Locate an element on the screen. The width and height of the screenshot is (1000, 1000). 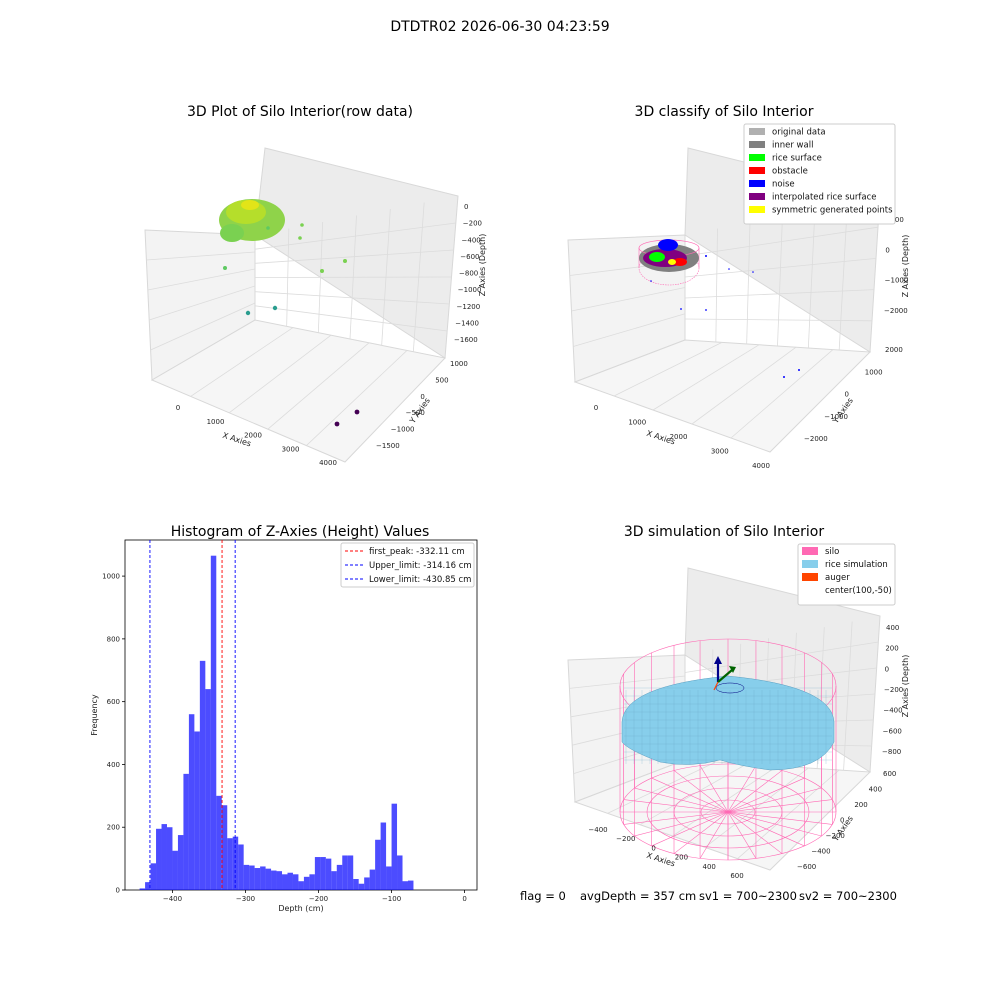
panel1-z-tick-label: −1600 is located at coordinates (466, 340).